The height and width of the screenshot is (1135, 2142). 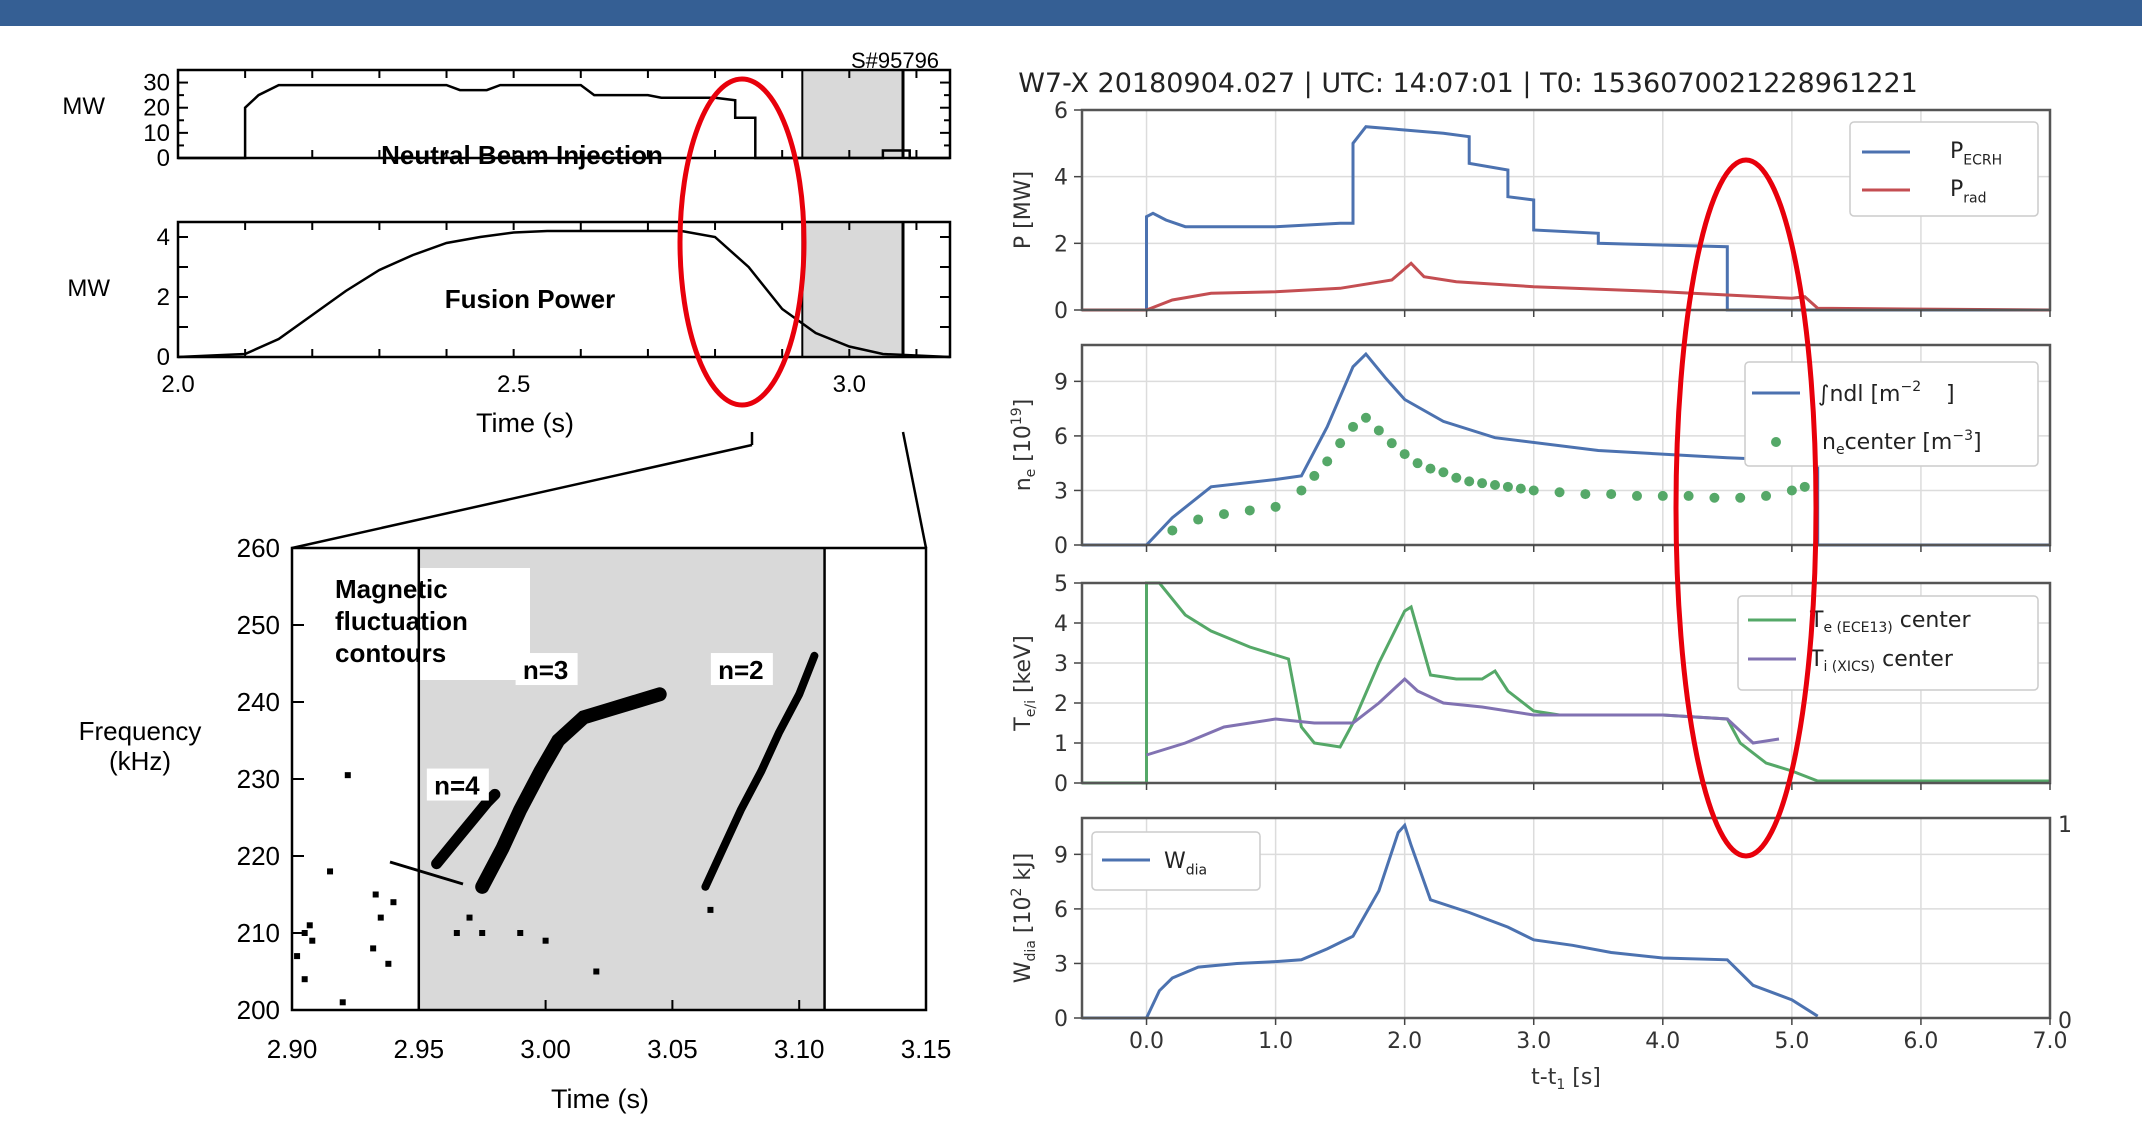 What do you see at coordinates (258, 548) in the screenshot?
I see `spectrogram-ytick-label: 260` at bounding box center [258, 548].